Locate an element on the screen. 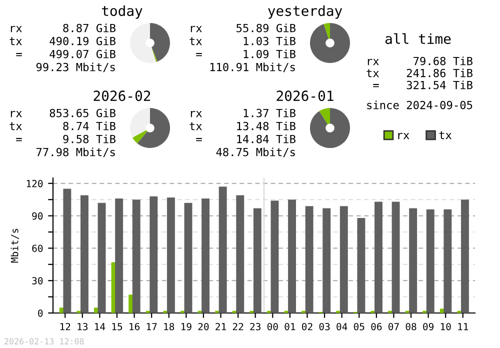  x-tick-label: 14 is located at coordinates (100, 326).